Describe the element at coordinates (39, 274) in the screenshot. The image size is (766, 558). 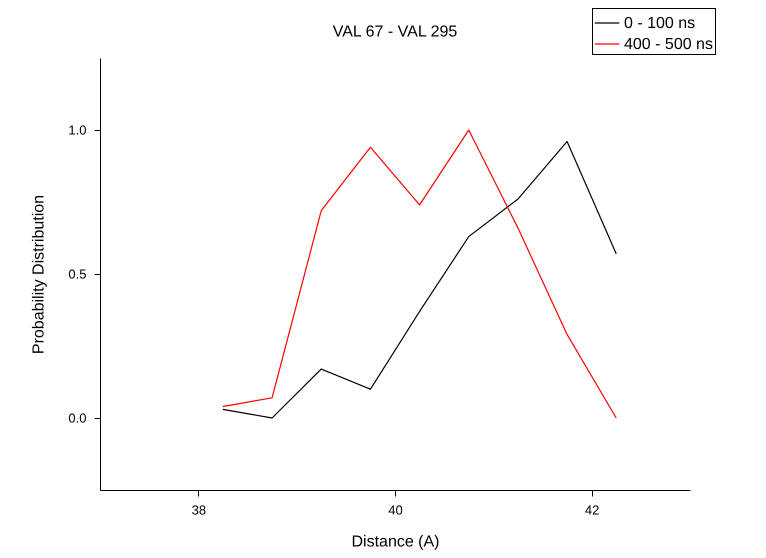
I see `y-axis-title: Probability Distribution` at that location.